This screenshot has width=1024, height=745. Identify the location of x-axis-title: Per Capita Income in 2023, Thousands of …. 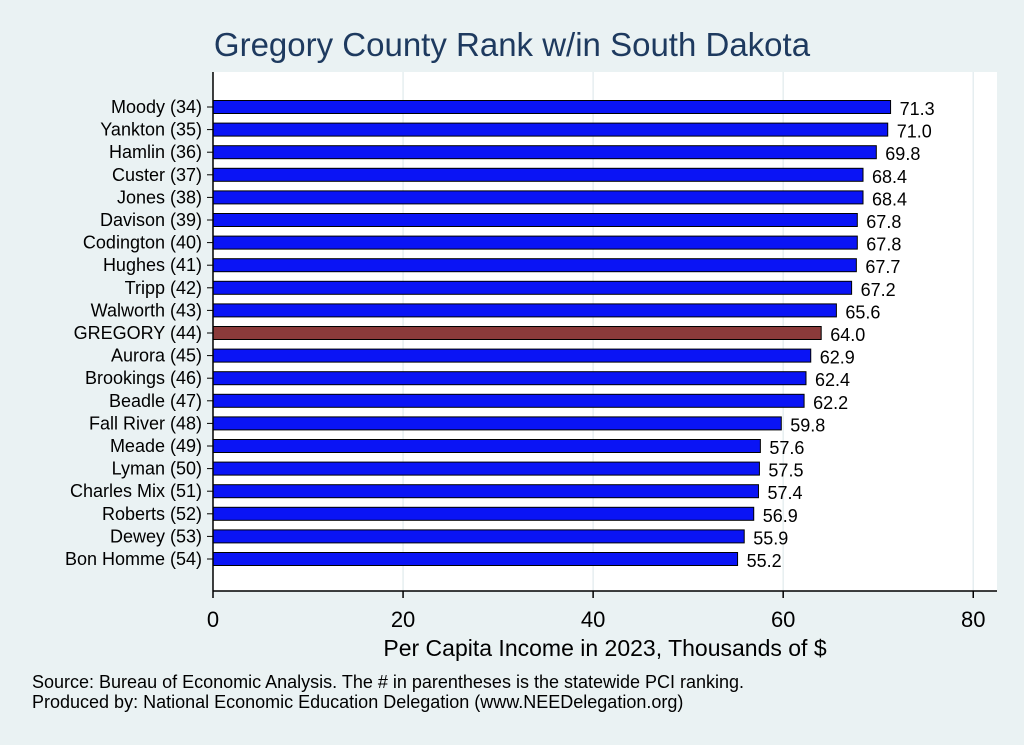
(604, 648).